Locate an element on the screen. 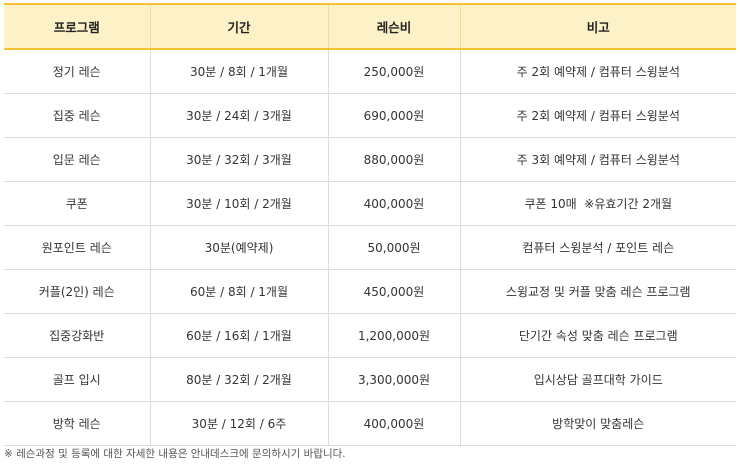  cell-fee: 880,000원 is located at coordinates (393, 159).